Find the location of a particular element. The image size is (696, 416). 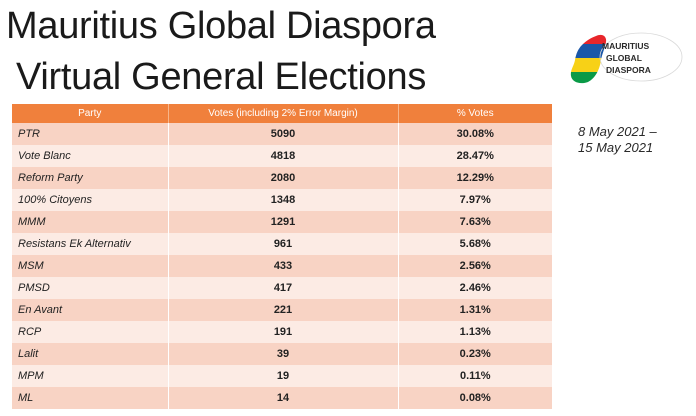

party-cell: RCP is located at coordinates (90, 332).